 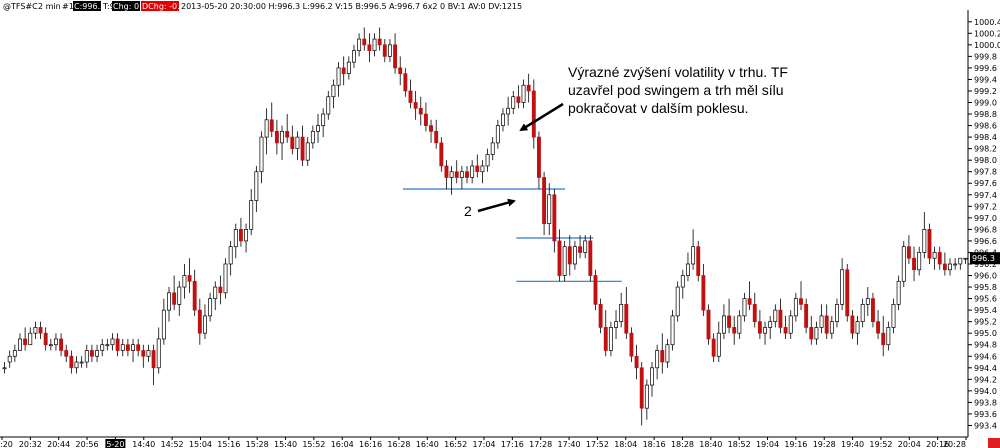 I want to click on close-badge-bg, so click(x=87, y=6).